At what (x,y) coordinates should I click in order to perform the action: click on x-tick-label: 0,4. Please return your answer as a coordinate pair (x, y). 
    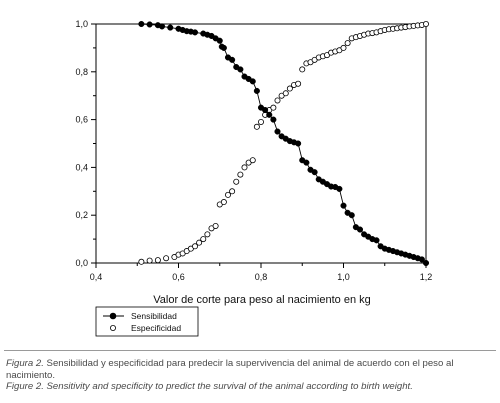
    Looking at the image, I should click on (96, 277).